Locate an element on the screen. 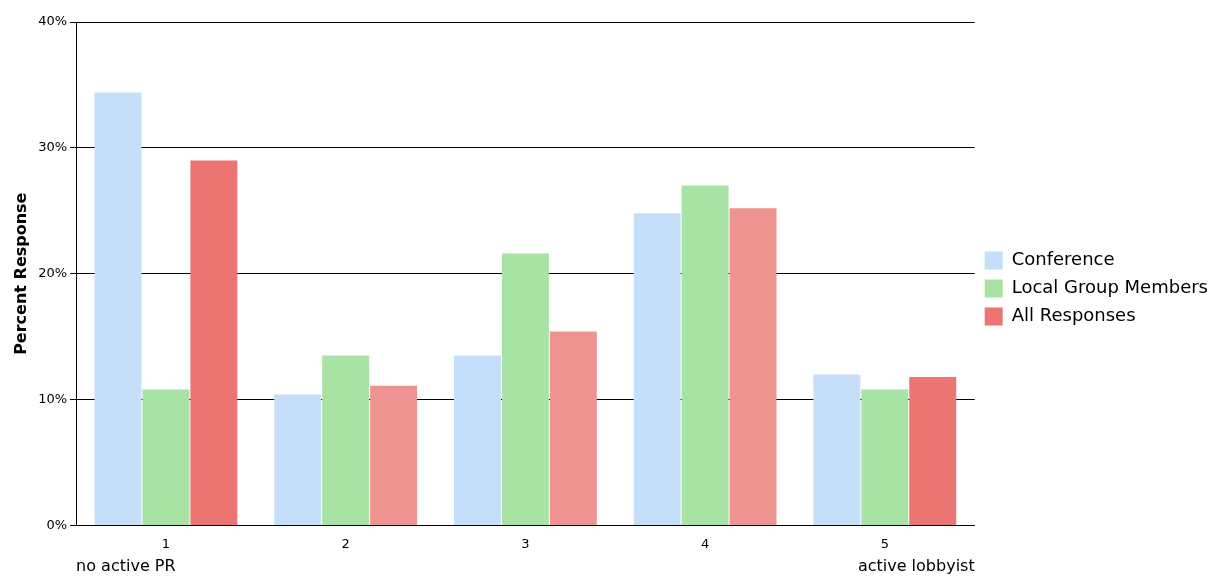  legend-label: All Responses is located at coordinates (1073, 315).